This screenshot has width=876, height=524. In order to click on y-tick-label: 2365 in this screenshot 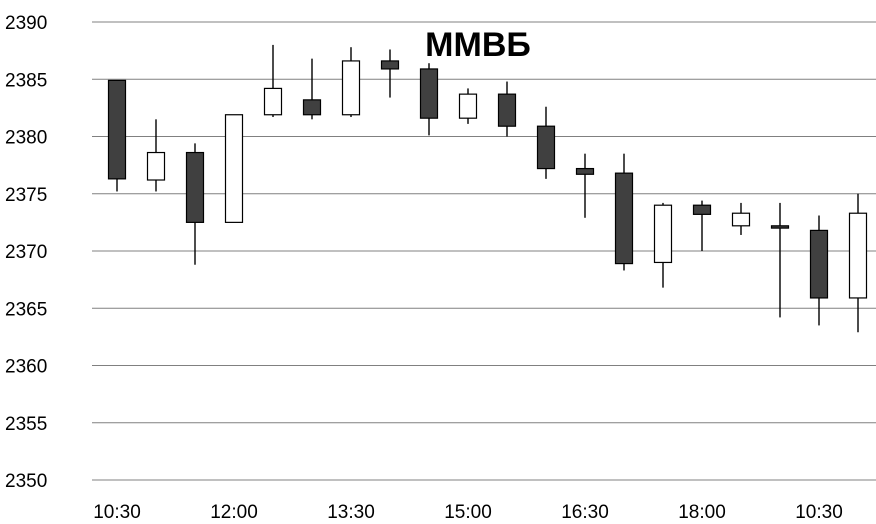, I will do `click(26, 309)`.